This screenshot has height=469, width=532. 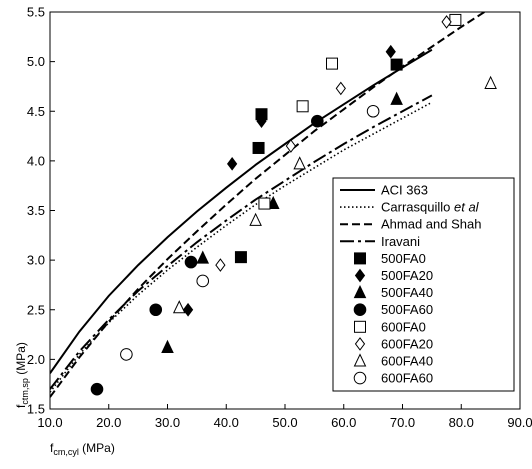 I want to click on y-tick-label: 1.5, so click(x=36, y=409).